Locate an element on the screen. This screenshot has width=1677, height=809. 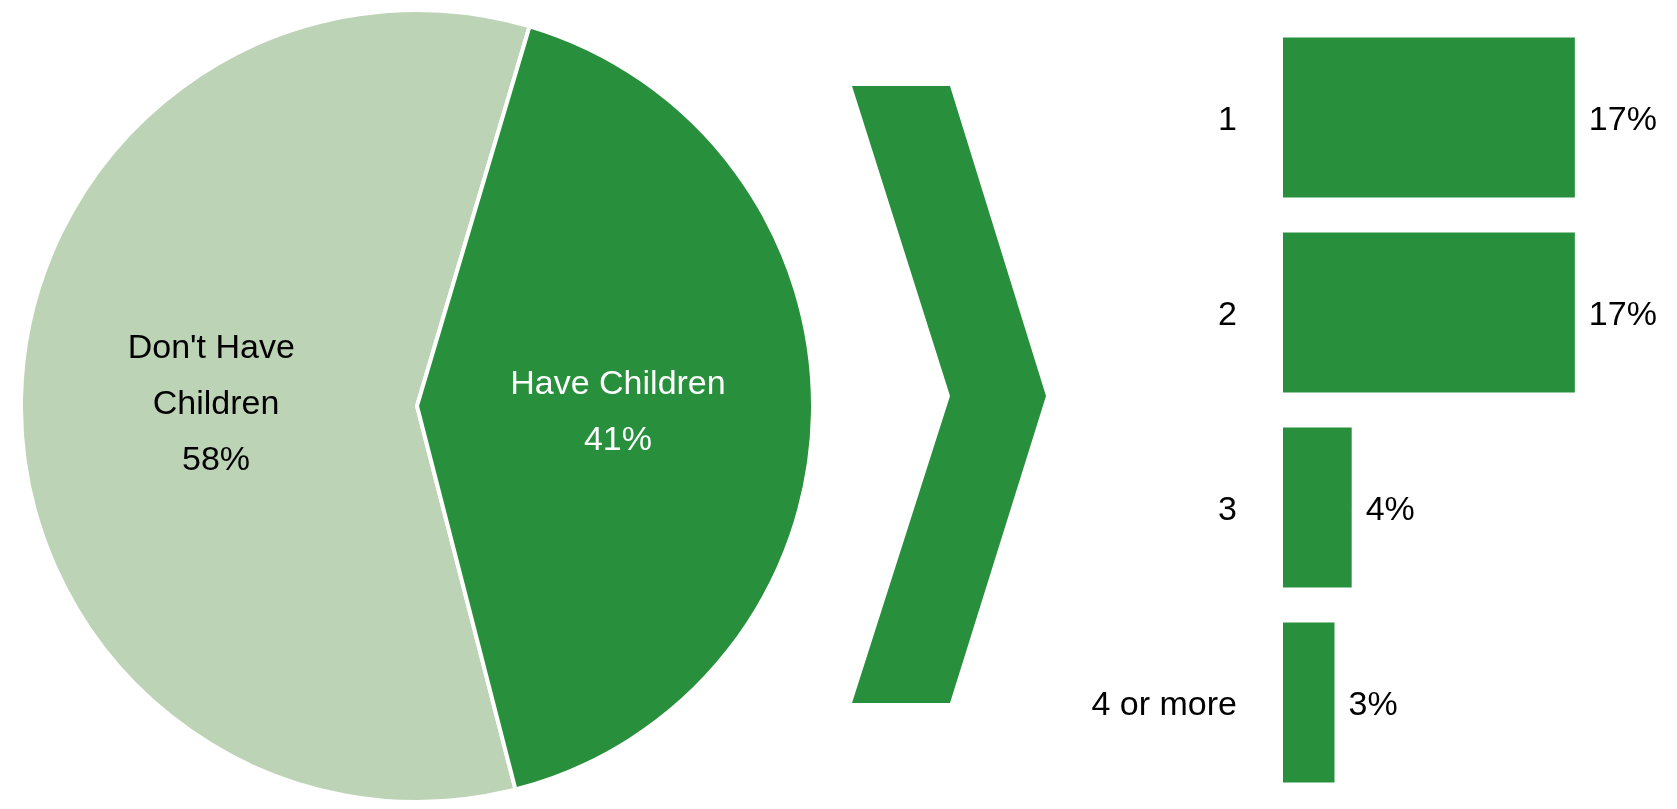
slice-label: Don't Have Children is located at coordinates (216, 374).